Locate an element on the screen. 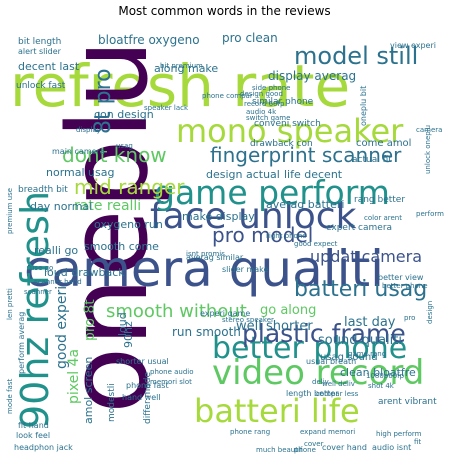  word-differ-mode: differ mode is located at coordinates (148, 398).